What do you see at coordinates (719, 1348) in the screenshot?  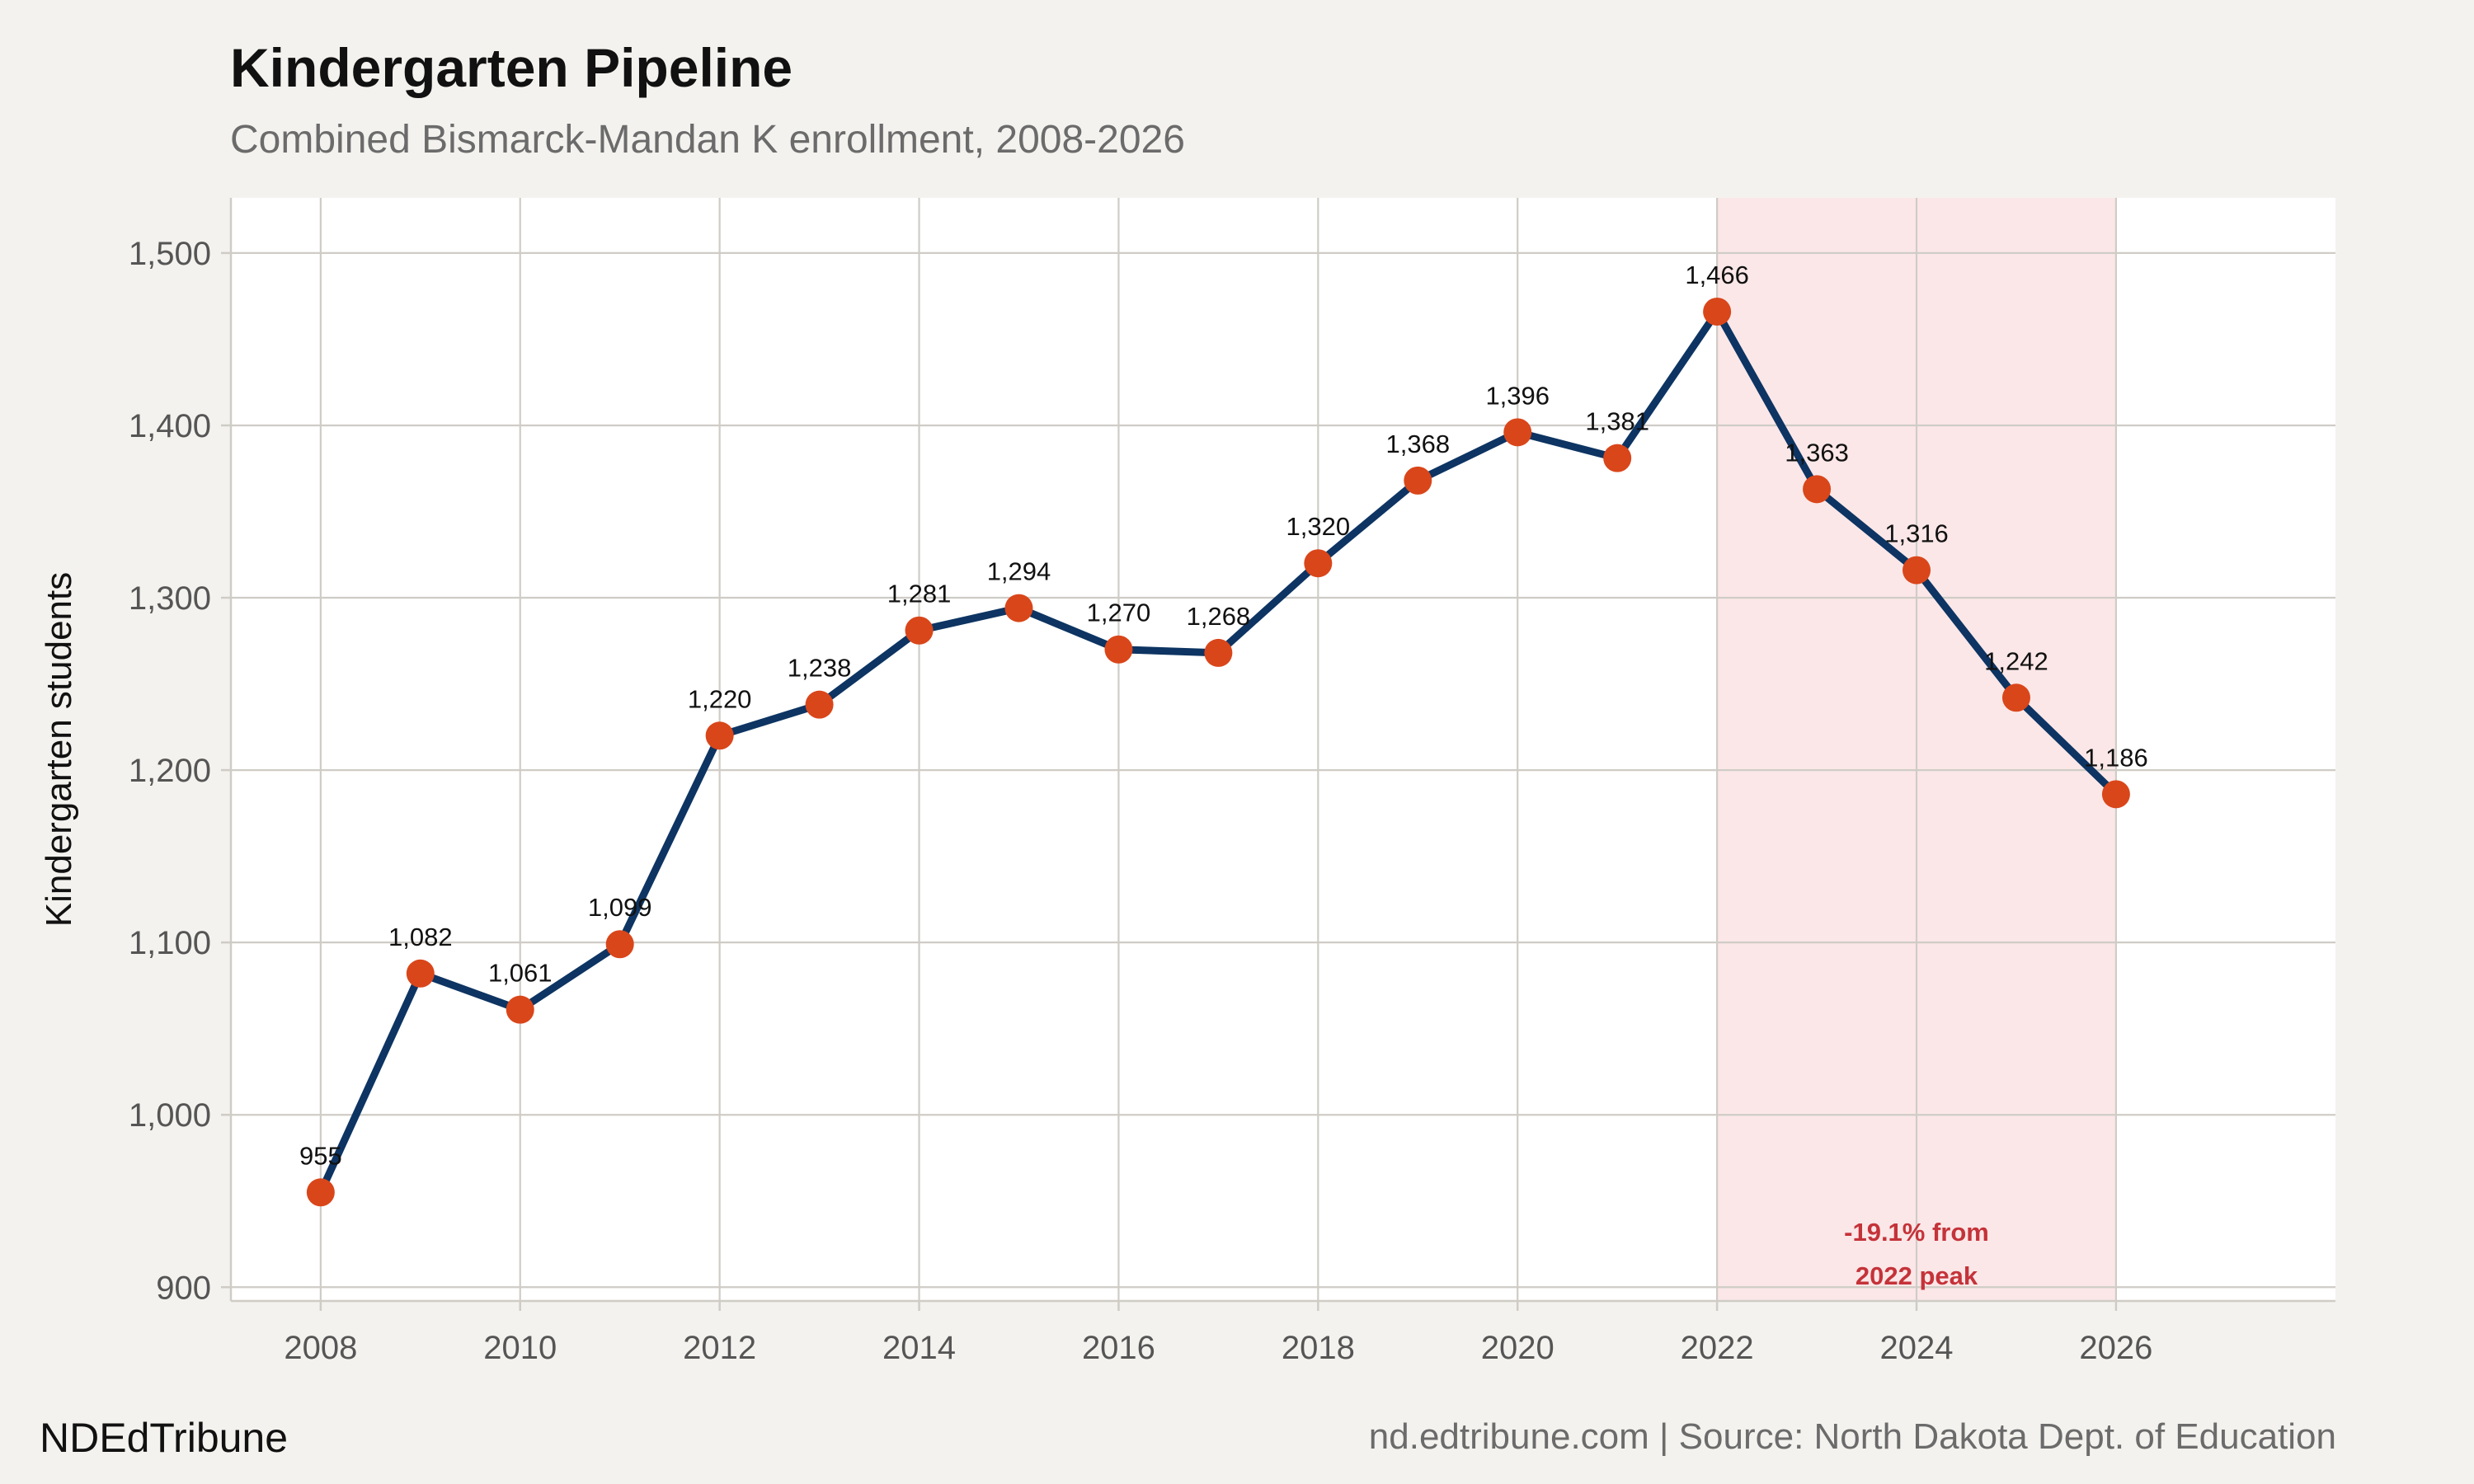 I see `x-tick-label: 2012` at bounding box center [719, 1348].